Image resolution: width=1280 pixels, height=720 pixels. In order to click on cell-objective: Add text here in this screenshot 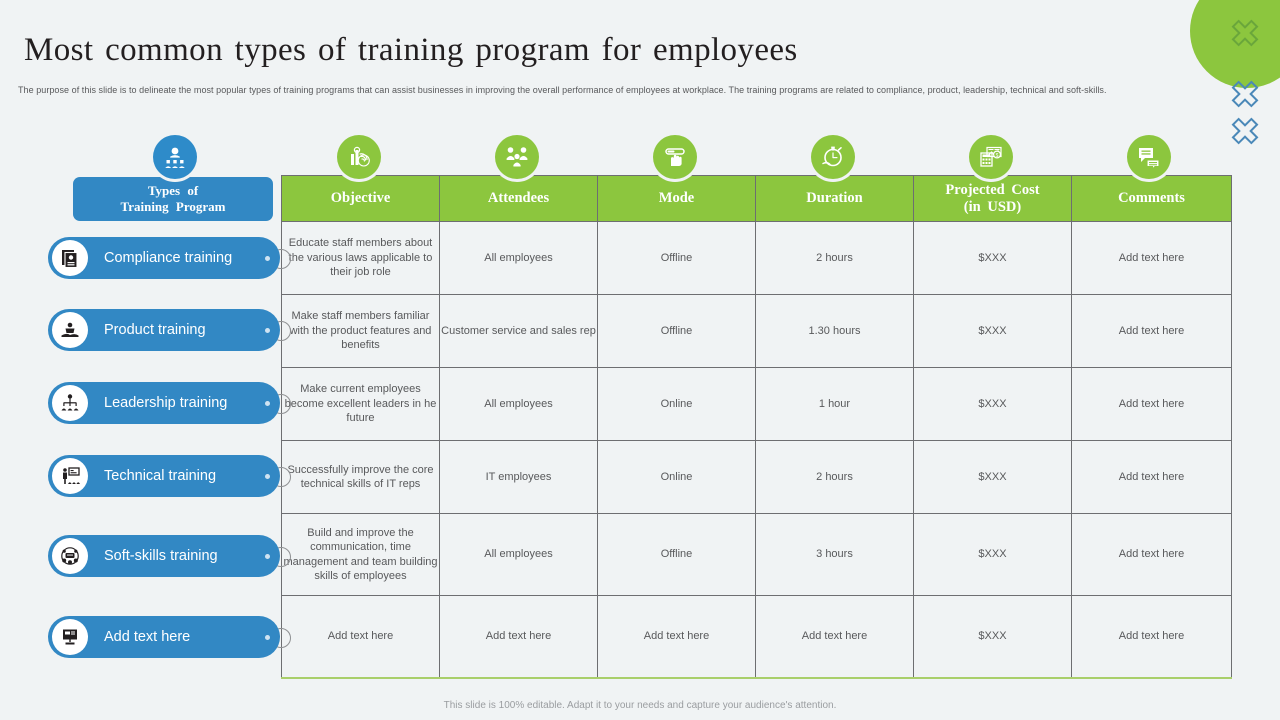, I will do `click(360, 637)`.